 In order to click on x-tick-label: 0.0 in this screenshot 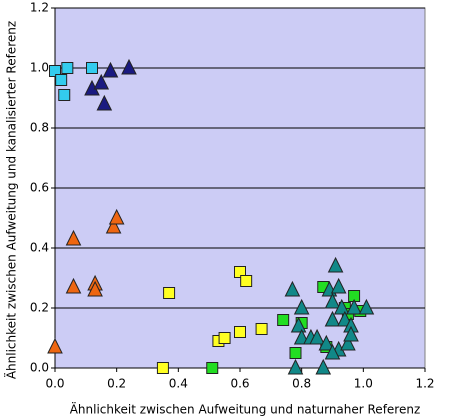, I will do `click(54, 384)`.